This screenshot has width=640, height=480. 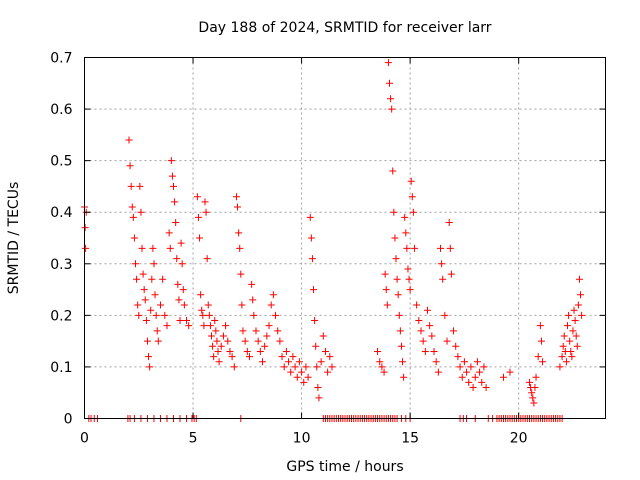 What do you see at coordinates (61, 316) in the screenshot?
I see `y-tick-label: 0.2` at bounding box center [61, 316].